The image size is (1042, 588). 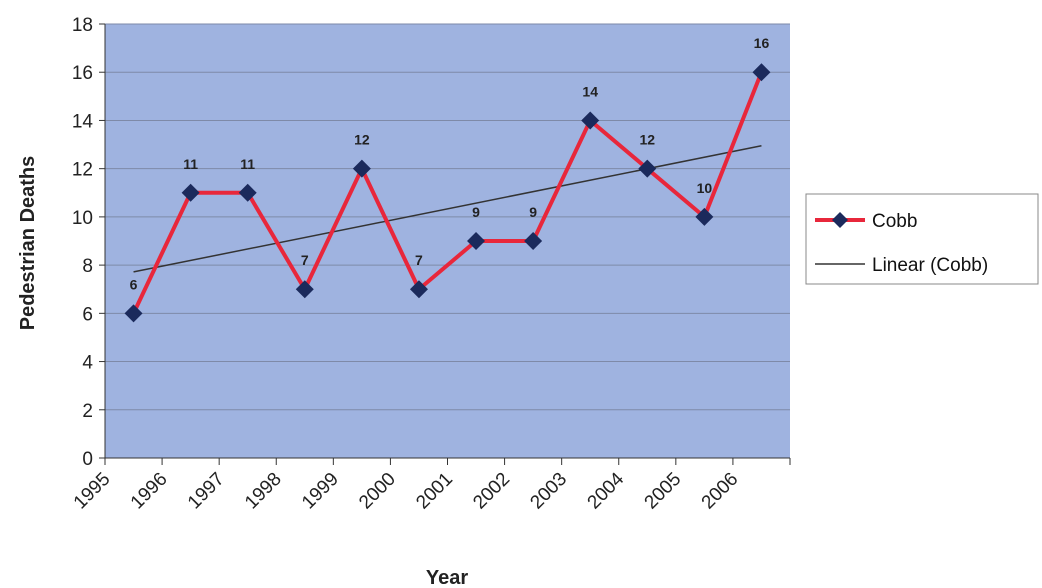 What do you see at coordinates (263, 491) in the screenshot?
I see `x-tick-label-1998: 1998` at bounding box center [263, 491].